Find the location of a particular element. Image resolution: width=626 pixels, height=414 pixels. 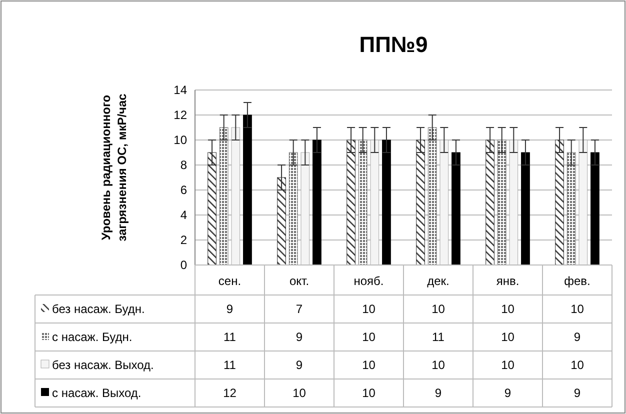

x-tick-label: фев. is located at coordinates (577, 281).